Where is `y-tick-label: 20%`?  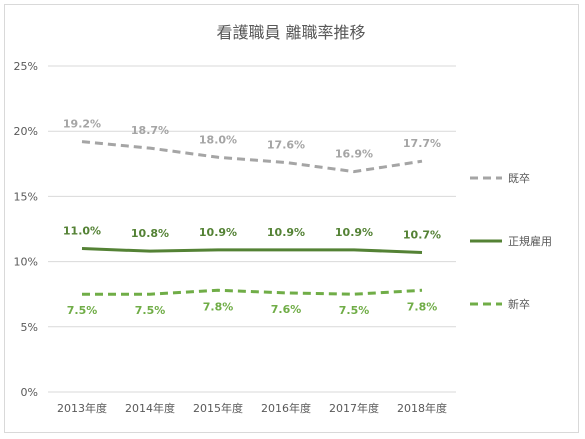 y-tick-label: 20% is located at coordinates (26, 131).